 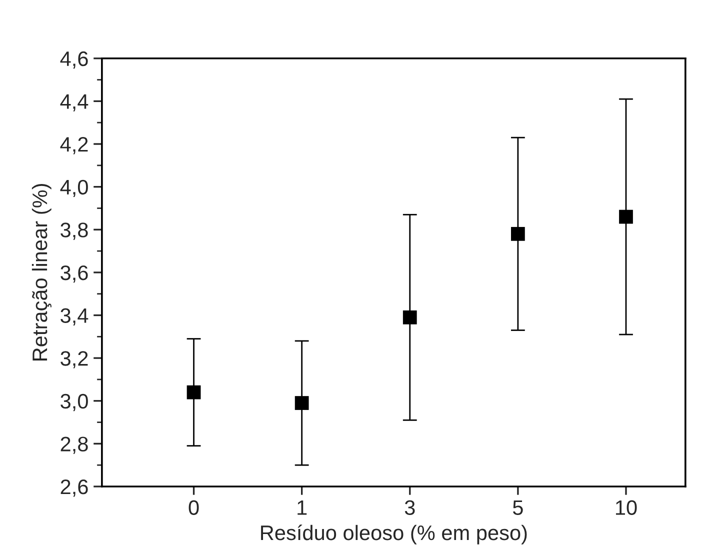 What do you see at coordinates (193, 507) in the screenshot?
I see `x-tick-label: 0` at bounding box center [193, 507].